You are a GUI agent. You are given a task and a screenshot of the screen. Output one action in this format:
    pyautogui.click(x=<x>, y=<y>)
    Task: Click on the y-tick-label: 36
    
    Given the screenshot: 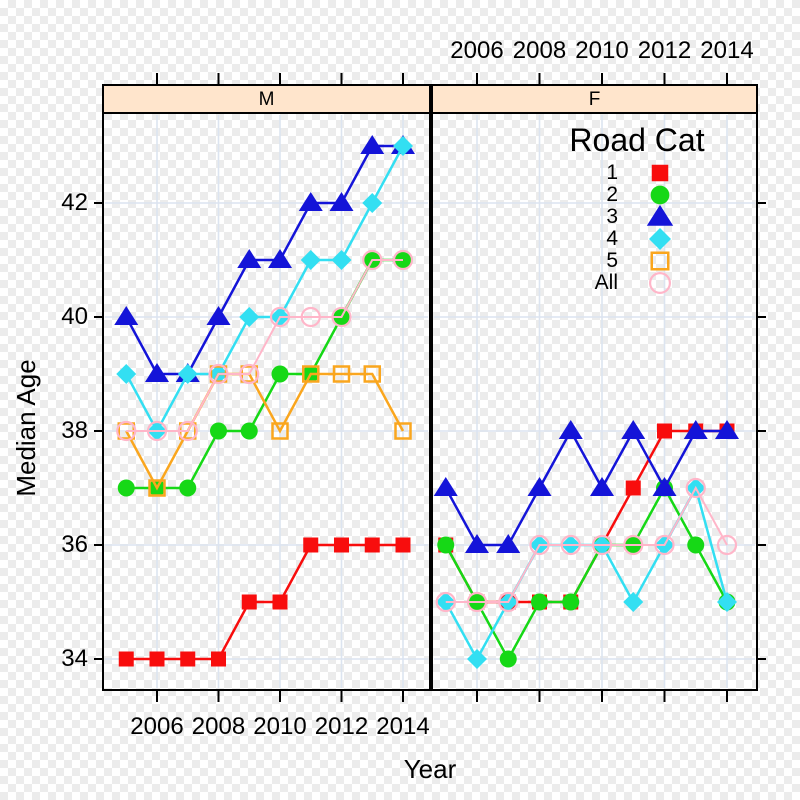 What is the action you would take?
    pyautogui.click(x=74, y=544)
    